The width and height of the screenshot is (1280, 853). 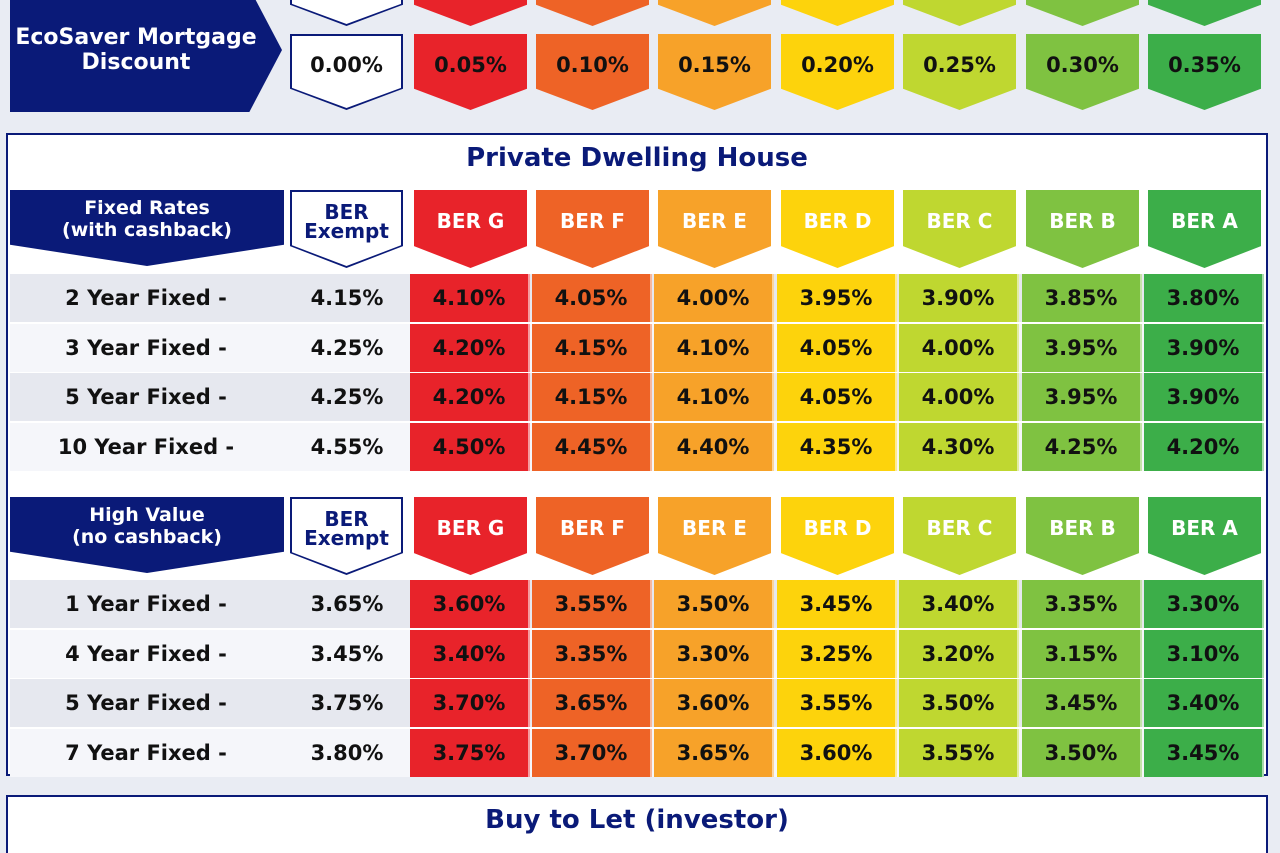 I want to click on buy-to-let-panel: Buy to Let (investor), so click(x=637, y=824).